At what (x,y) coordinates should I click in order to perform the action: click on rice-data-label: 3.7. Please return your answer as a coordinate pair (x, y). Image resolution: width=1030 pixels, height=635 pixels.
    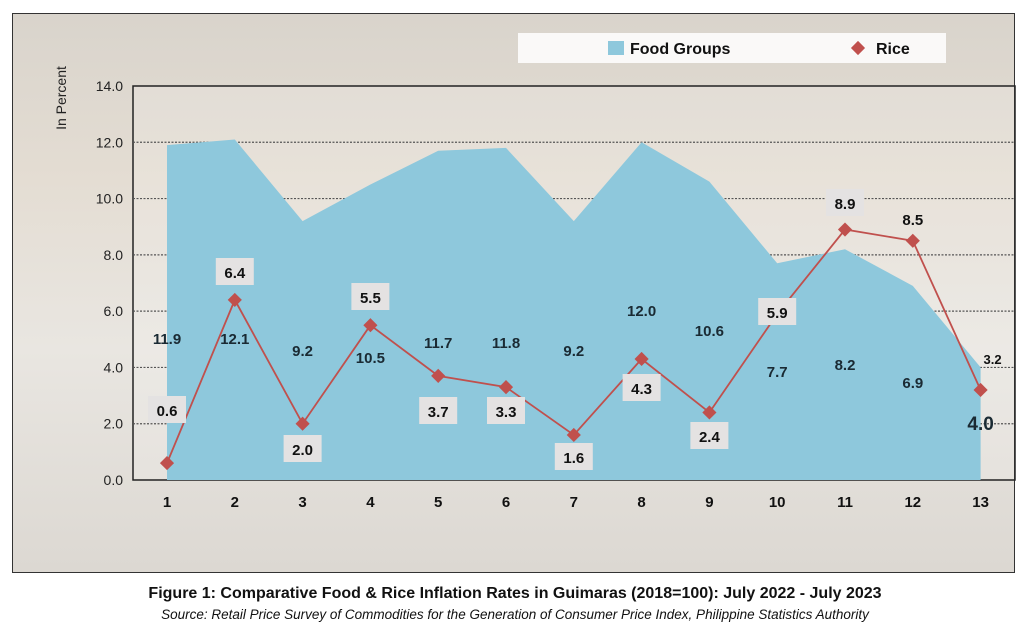
    Looking at the image, I should click on (438, 412).